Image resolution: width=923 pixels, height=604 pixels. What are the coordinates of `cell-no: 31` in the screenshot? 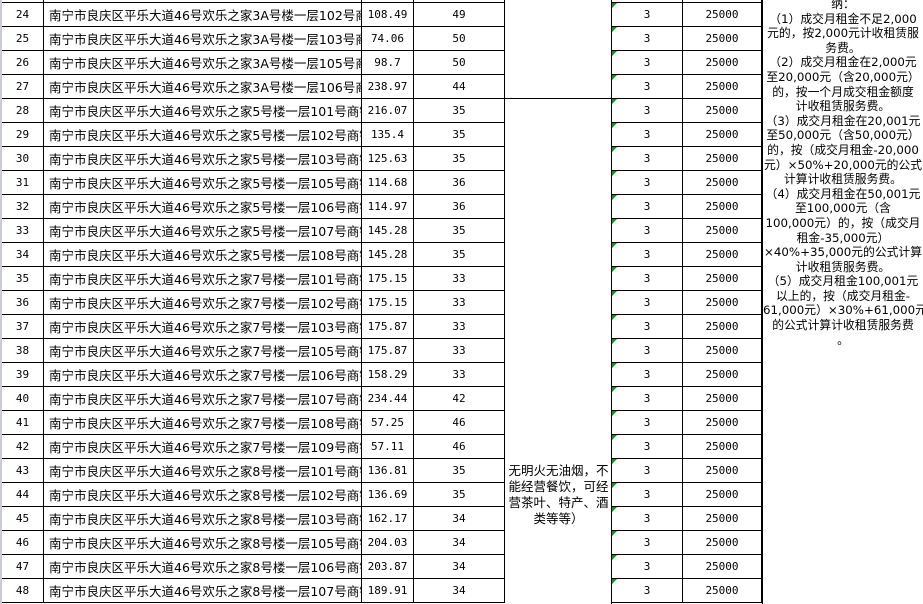 It's located at (23, 183).